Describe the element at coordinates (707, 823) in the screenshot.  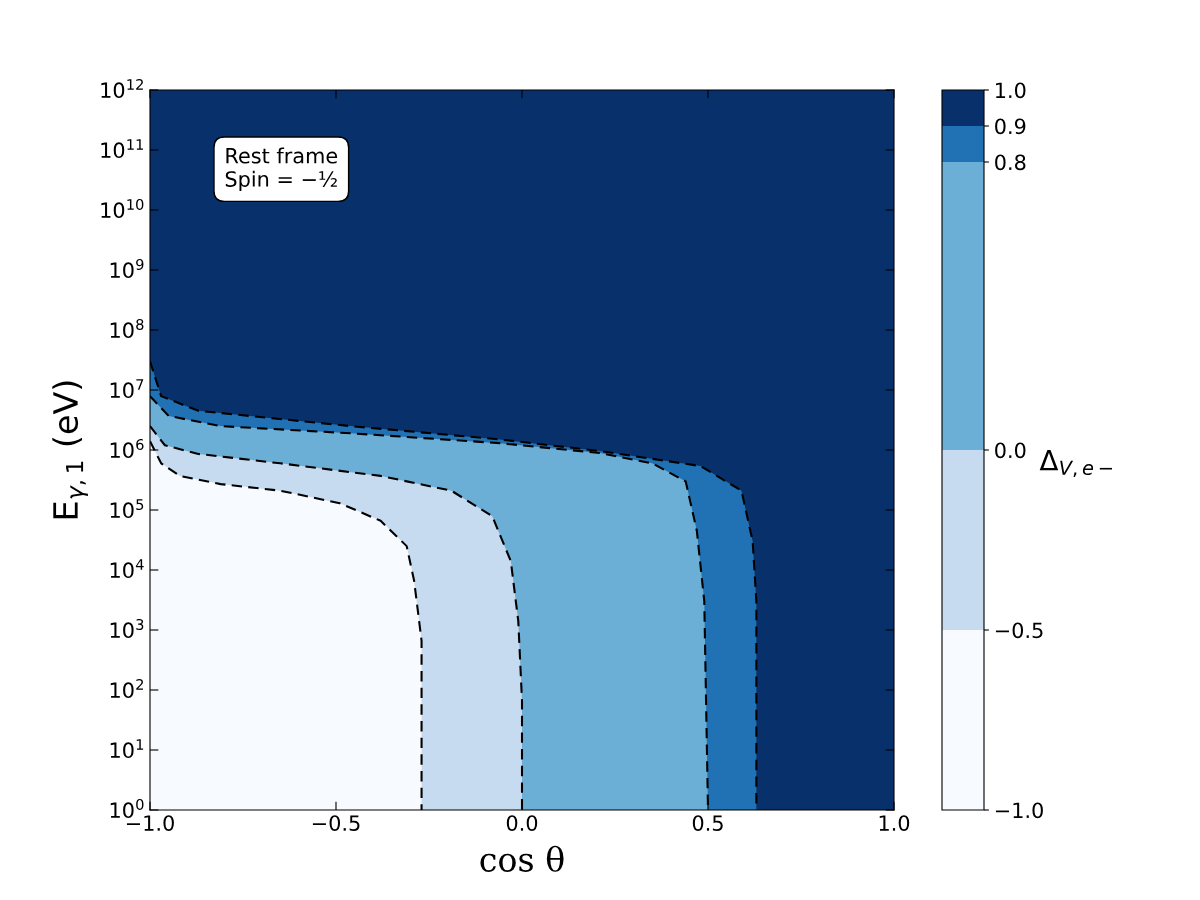
I see `x-tick-label: 0.5` at that location.